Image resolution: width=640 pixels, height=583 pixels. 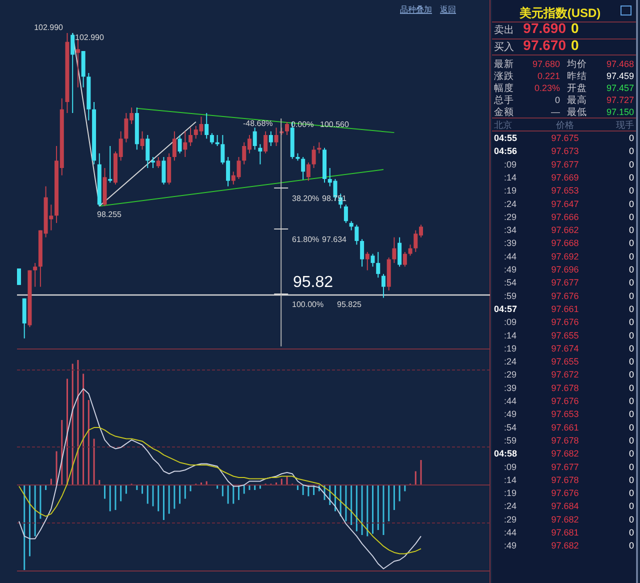 What do you see at coordinates (504, 76) in the screenshot?
I see `text: 涨跌` at bounding box center [504, 76].